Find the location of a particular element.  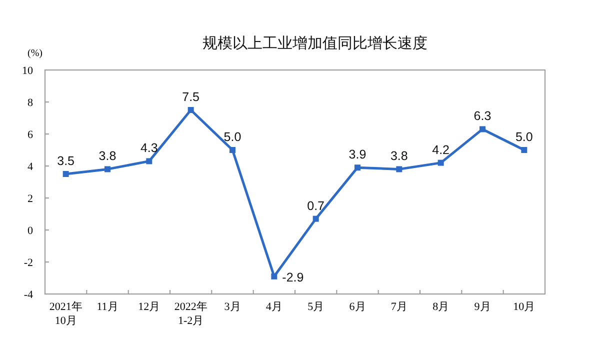

x-tick-label: 11月 is located at coordinates (107, 307).